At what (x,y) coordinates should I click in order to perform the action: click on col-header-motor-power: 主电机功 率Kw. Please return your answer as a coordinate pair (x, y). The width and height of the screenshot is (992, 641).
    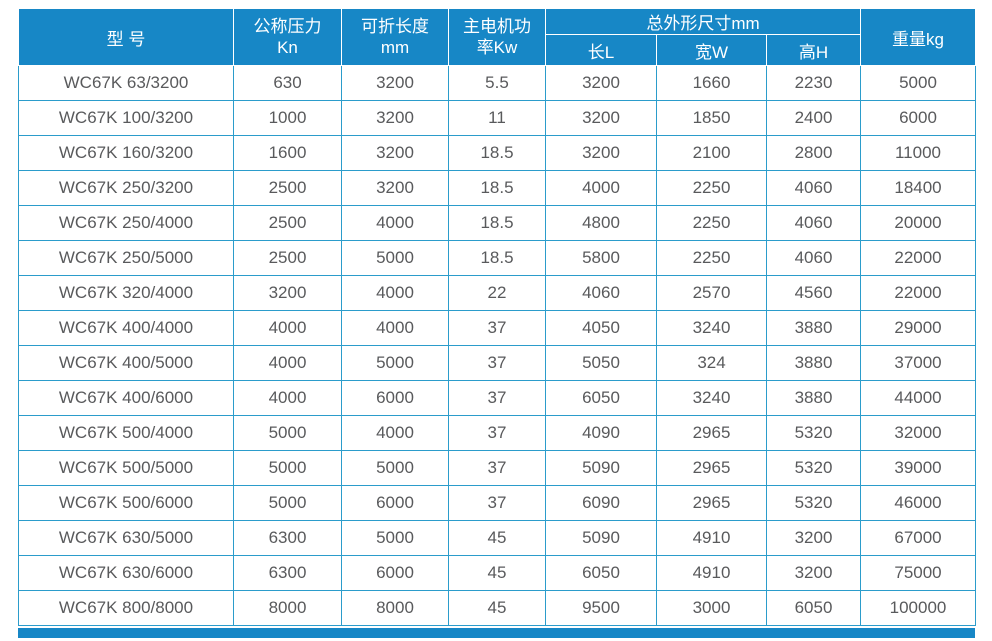
    Looking at the image, I should click on (497, 37).